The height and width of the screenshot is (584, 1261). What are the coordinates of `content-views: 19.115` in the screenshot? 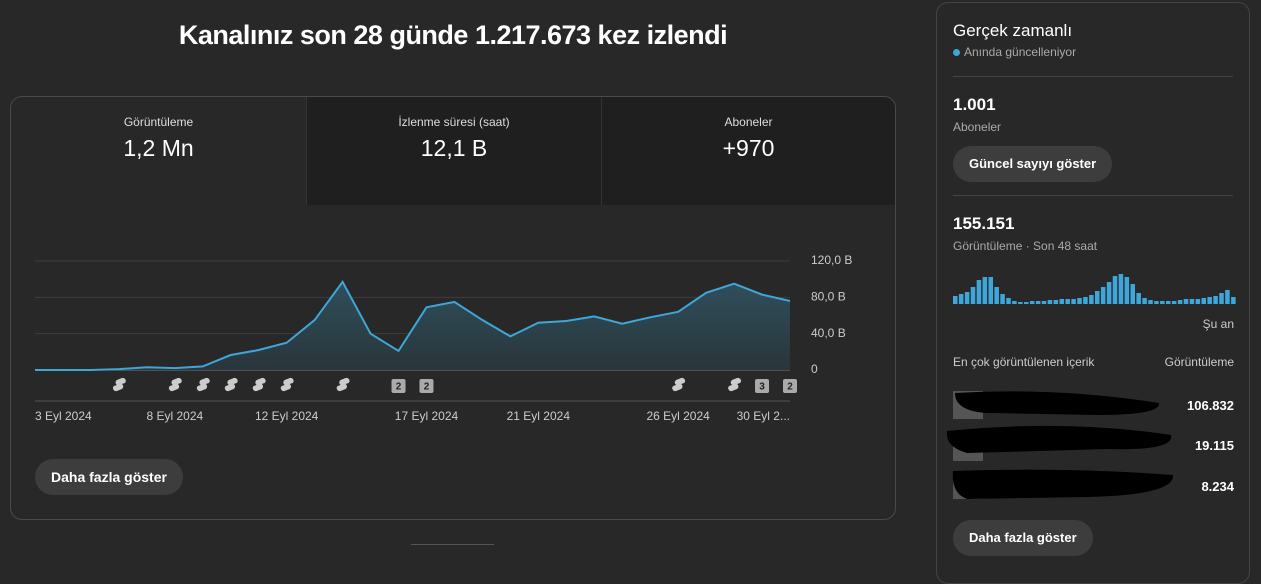 It's located at (1214, 445).